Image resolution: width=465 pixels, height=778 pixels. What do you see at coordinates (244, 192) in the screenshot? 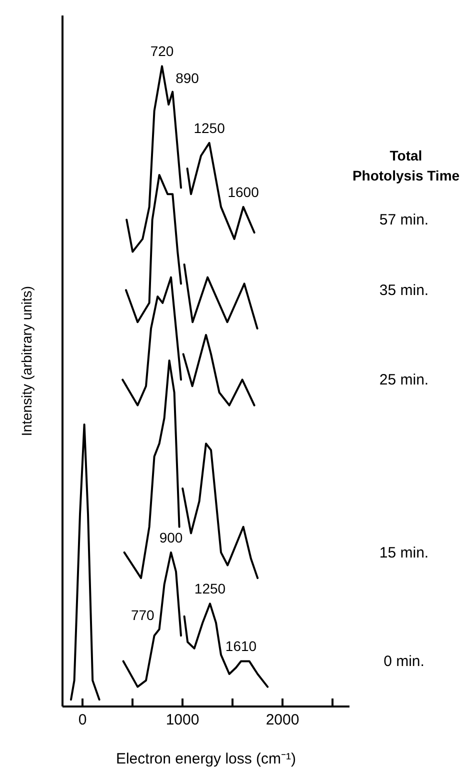
I see `annotation: 1600` at bounding box center [244, 192].